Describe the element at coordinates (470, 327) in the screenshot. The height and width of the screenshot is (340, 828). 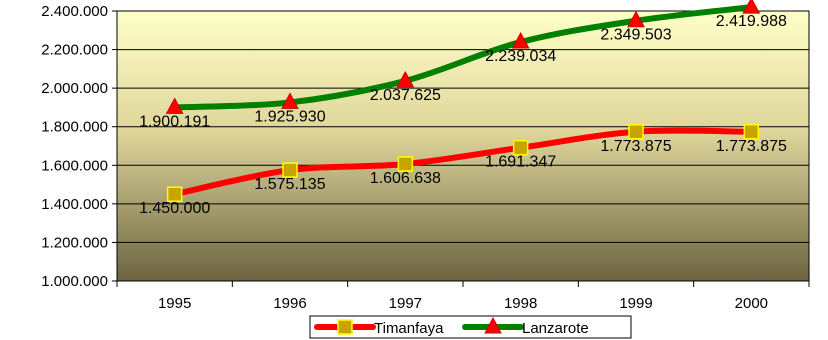
I see `legend: Timanfaya Lanzarote` at that location.